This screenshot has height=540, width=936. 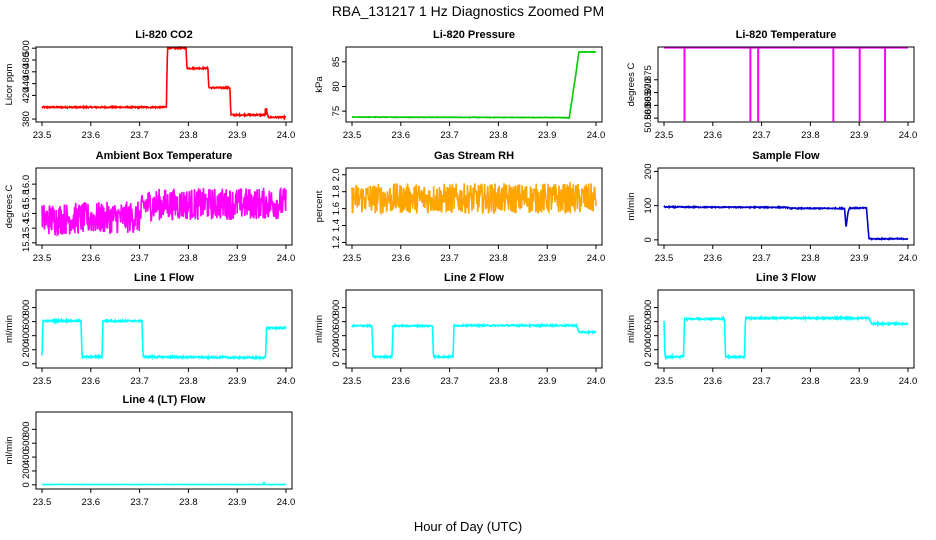 What do you see at coordinates (468, 11) in the screenshot?
I see `figure-title: RBA_131217 1 Hz Diagnostics Zoomed PM` at bounding box center [468, 11].